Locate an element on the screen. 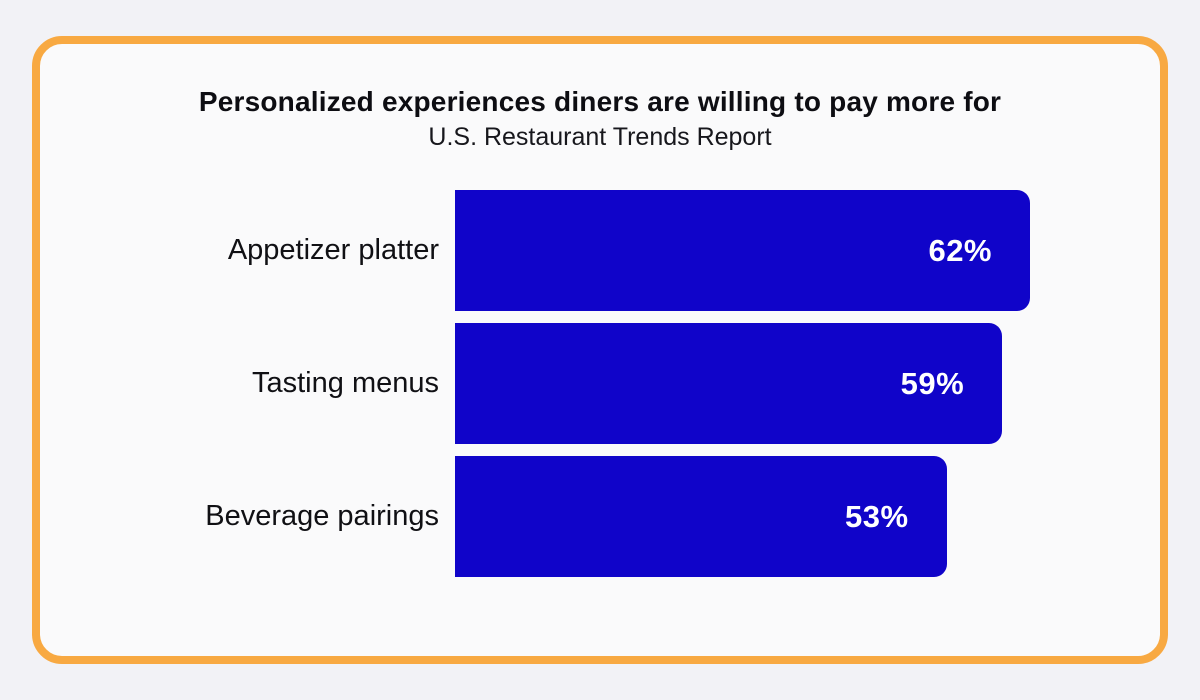 The image size is (1200, 700). bar-row: Tasting menus 59% is located at coordinates (600, 383).